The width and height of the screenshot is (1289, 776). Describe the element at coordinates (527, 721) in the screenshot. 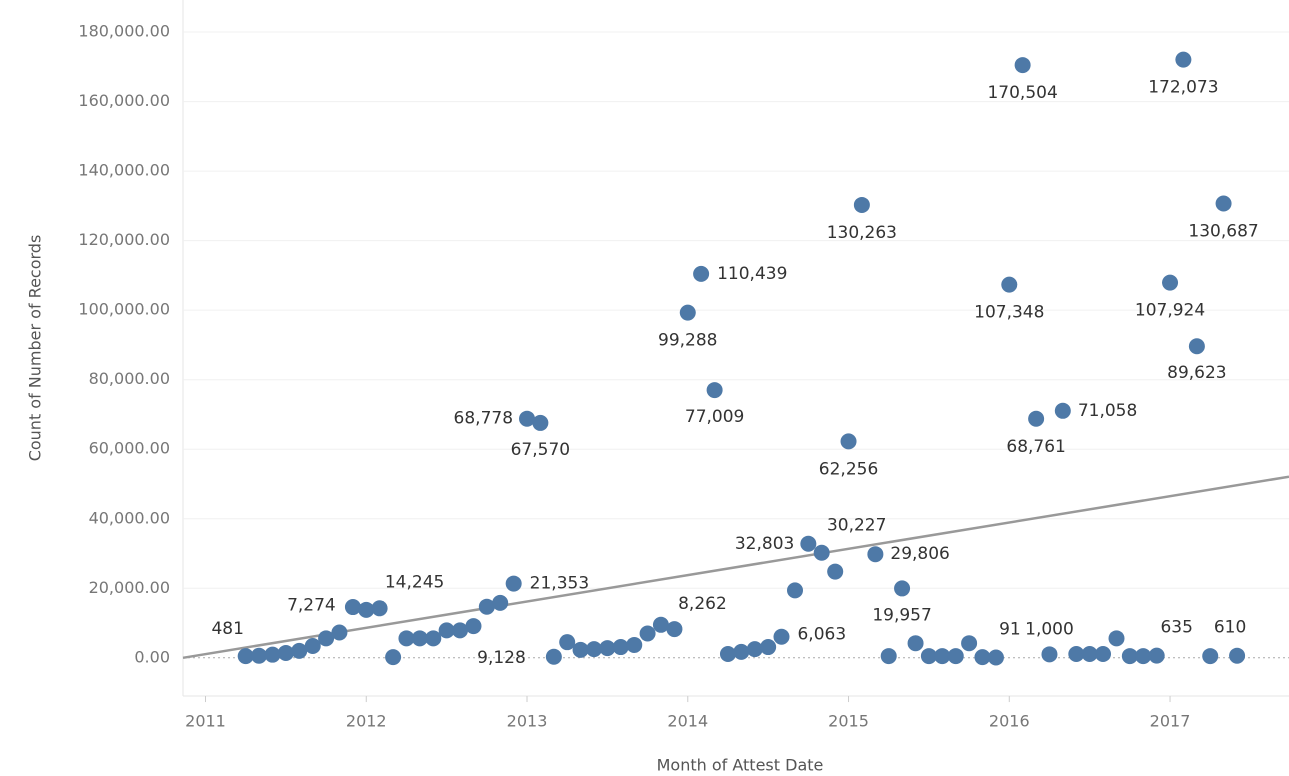

I see `x-tick-label: 2013` at that location.